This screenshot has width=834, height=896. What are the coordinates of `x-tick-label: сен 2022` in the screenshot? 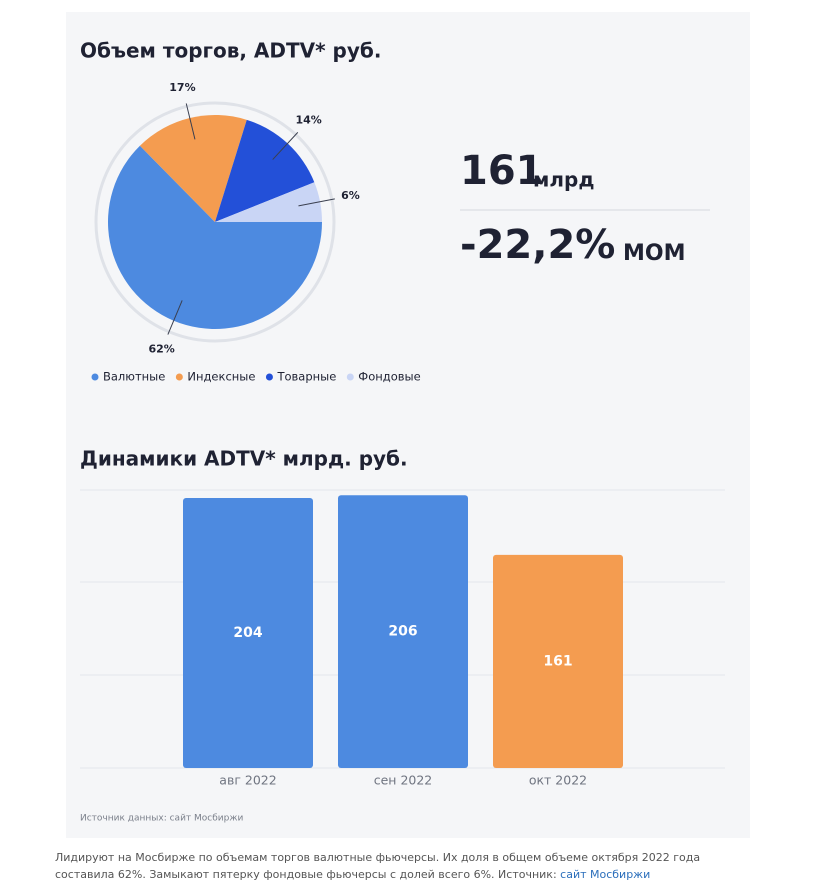 It's located at (403, 780).